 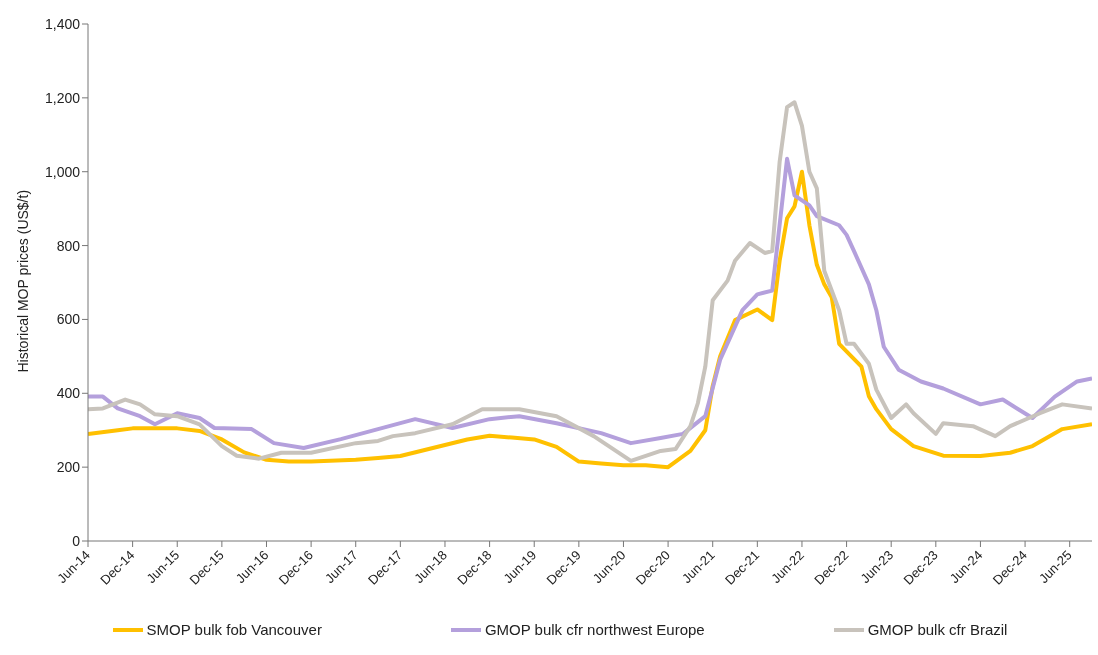 I want to click on y-tick-label: 600, so click(x=68, y=319).